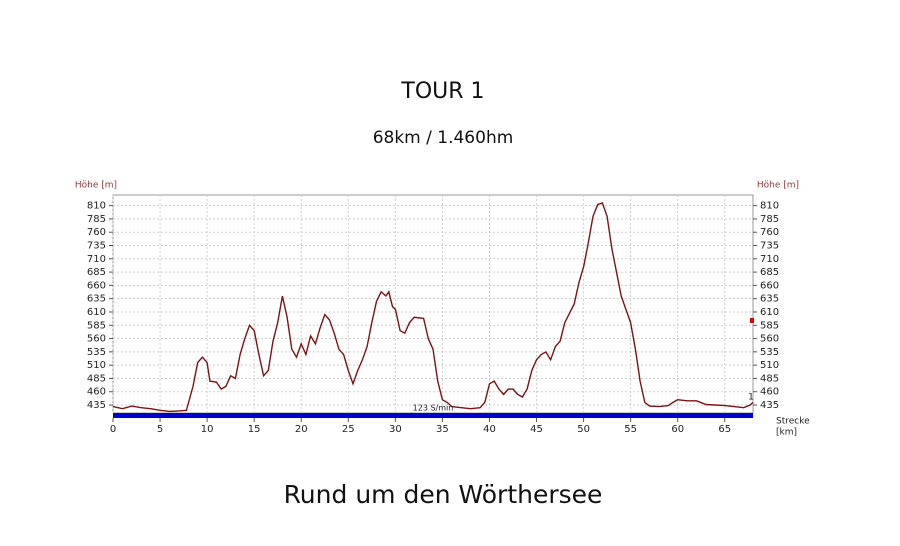 This screenshot has width=900, height=546. Describe the element at coordinates (96, 365) in the screenshot. I see `y-tick-label: 510` at that location.